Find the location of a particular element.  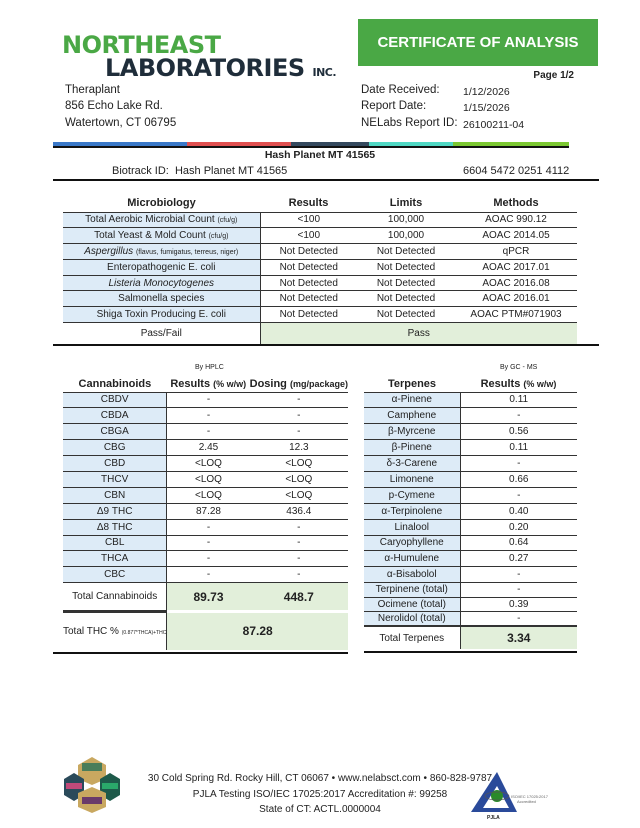

total-terpenes-row: Total Terpenes 3.34 is located at coordinates (470, 637).